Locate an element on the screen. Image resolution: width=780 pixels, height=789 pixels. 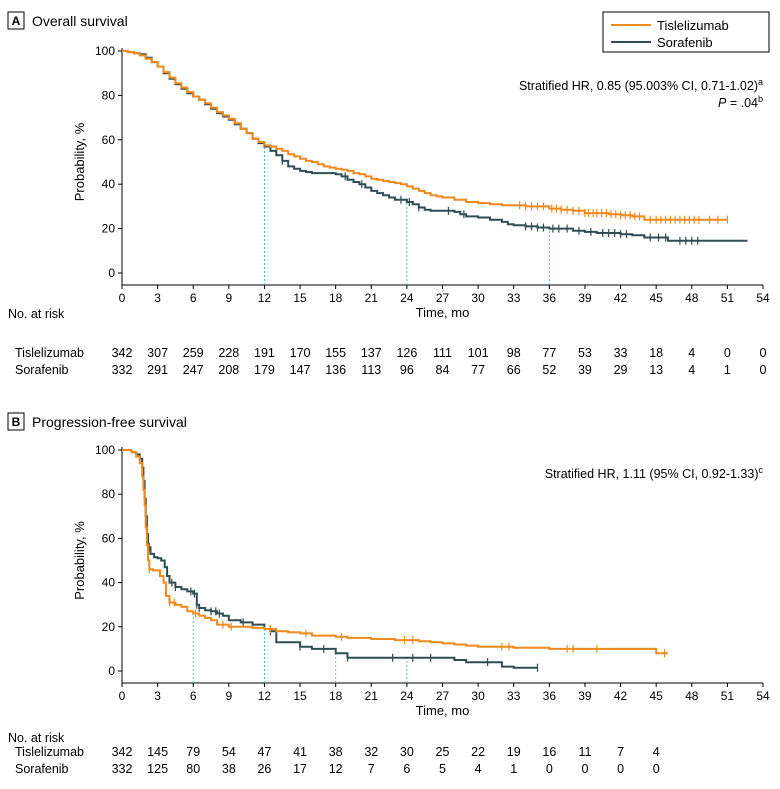
risk-count: 113 is located at coordinates (371, 370).